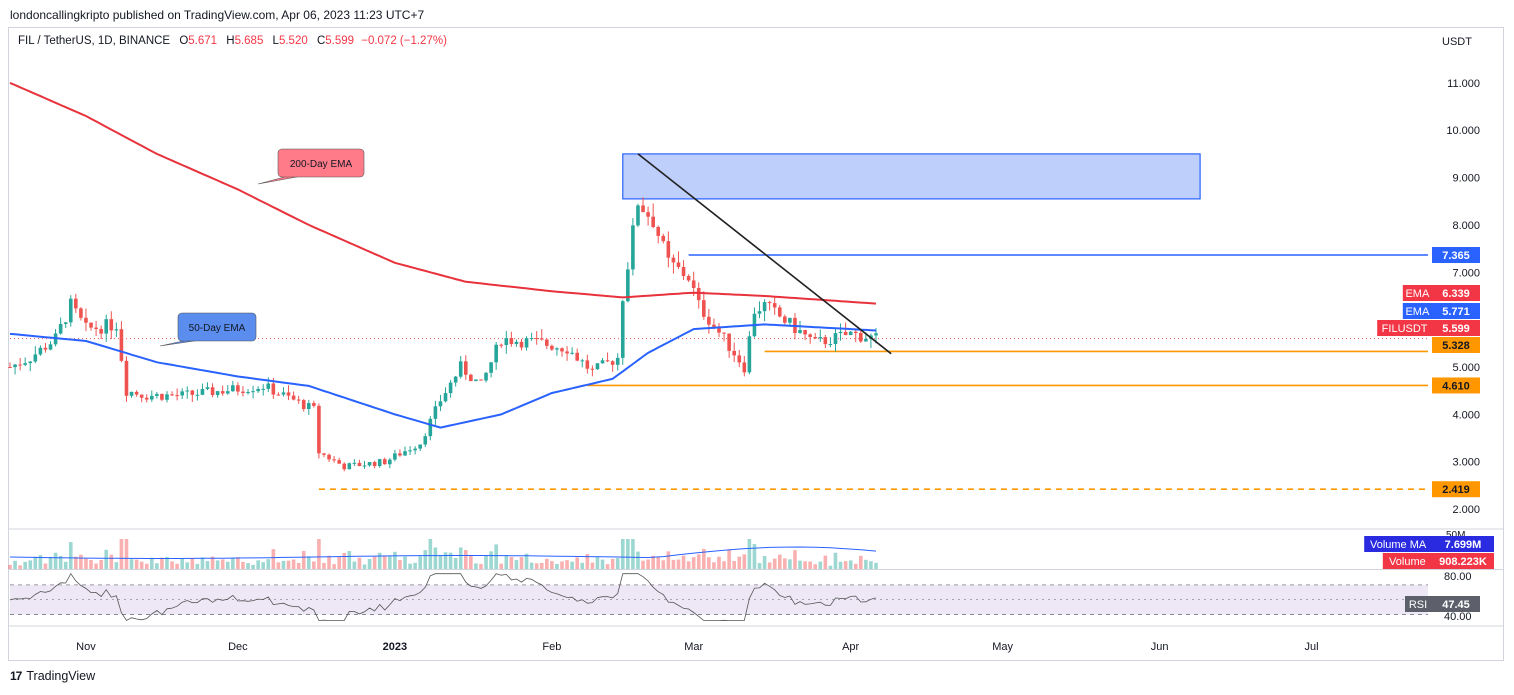  I want to click on x-tick-jun: Jun, so click(1160, 647).